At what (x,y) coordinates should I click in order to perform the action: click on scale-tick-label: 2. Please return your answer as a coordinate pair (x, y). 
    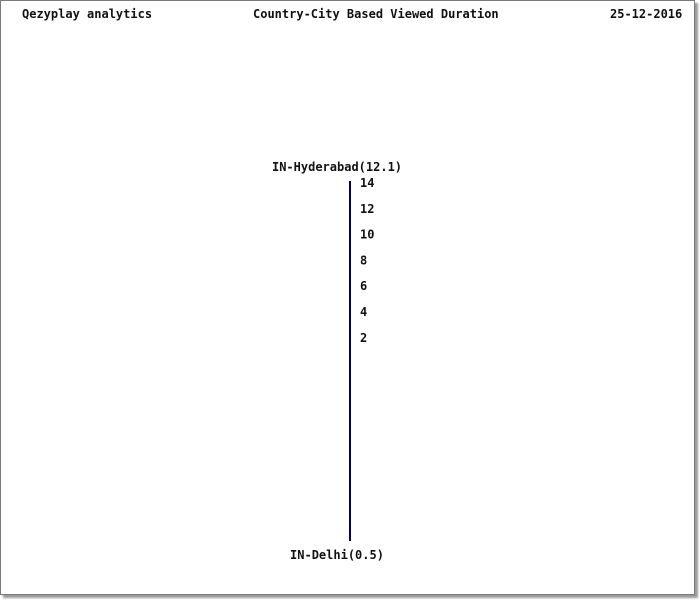
    Looking at the image, I should click on (363, 338).